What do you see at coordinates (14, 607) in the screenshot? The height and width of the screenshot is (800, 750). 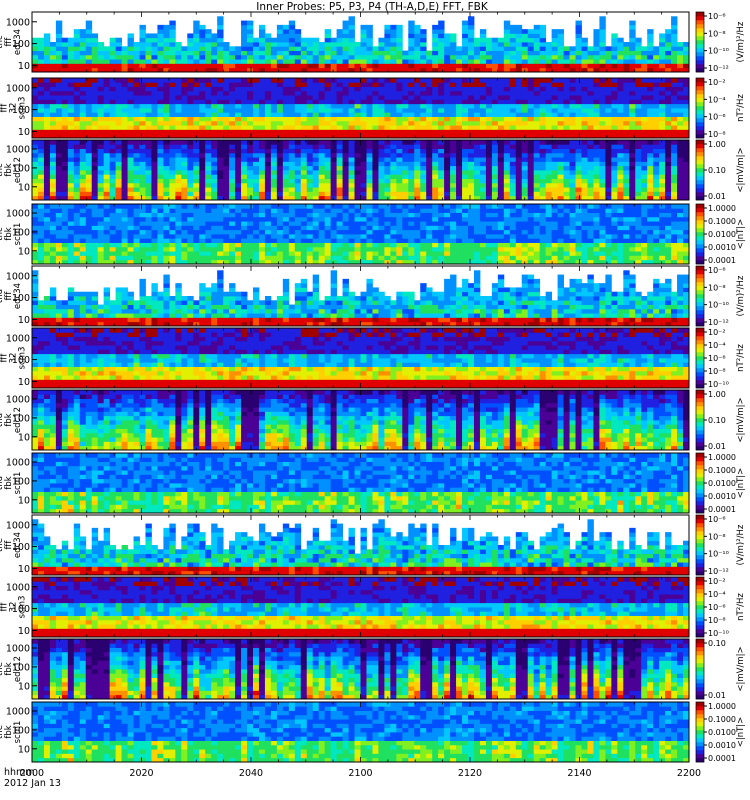 I see `panel-label-line: 32` at bounding box center [14, 607].